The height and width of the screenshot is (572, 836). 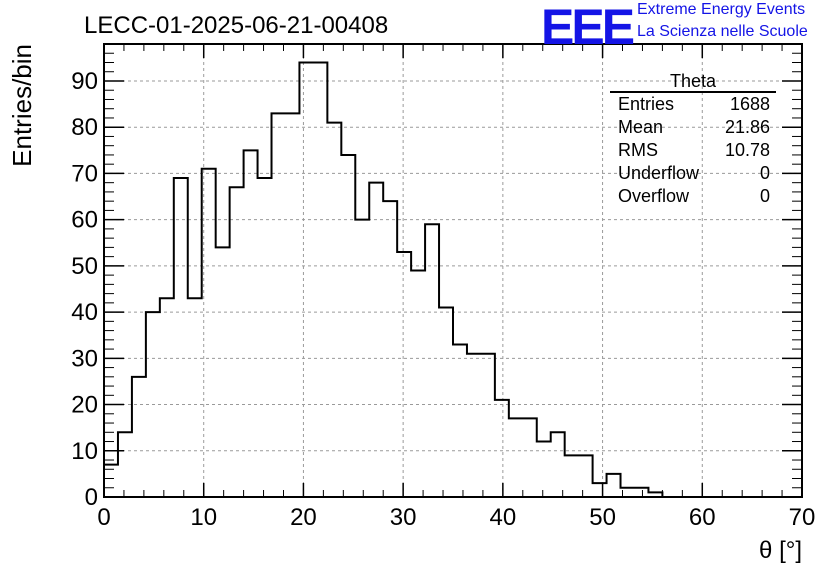 I want to click on y-tick-label: 70, so click(x=84, y=173).